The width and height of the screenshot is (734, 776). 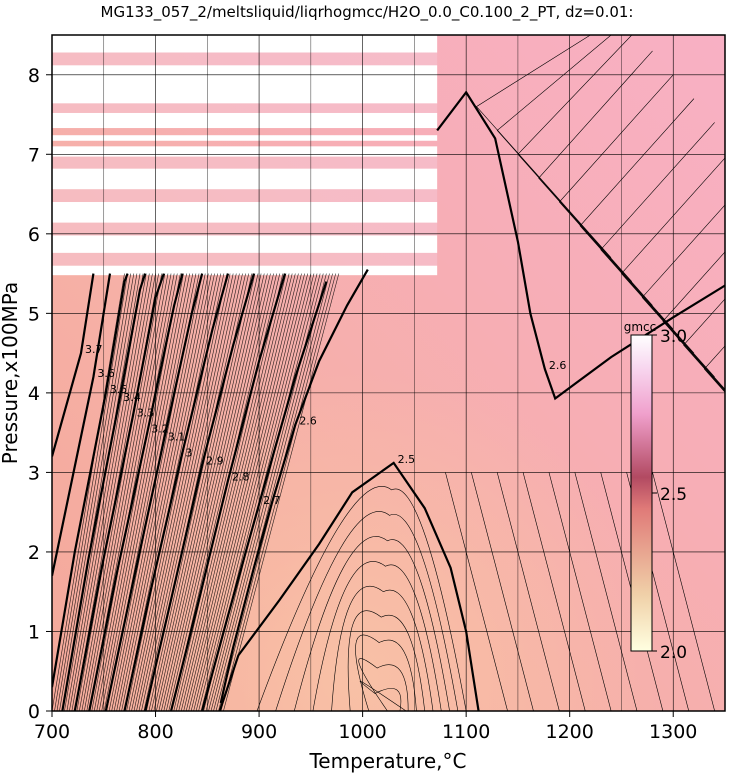 I want to click on y-axis-label: Pressure,x100MPa, so click(x=11, y=373).